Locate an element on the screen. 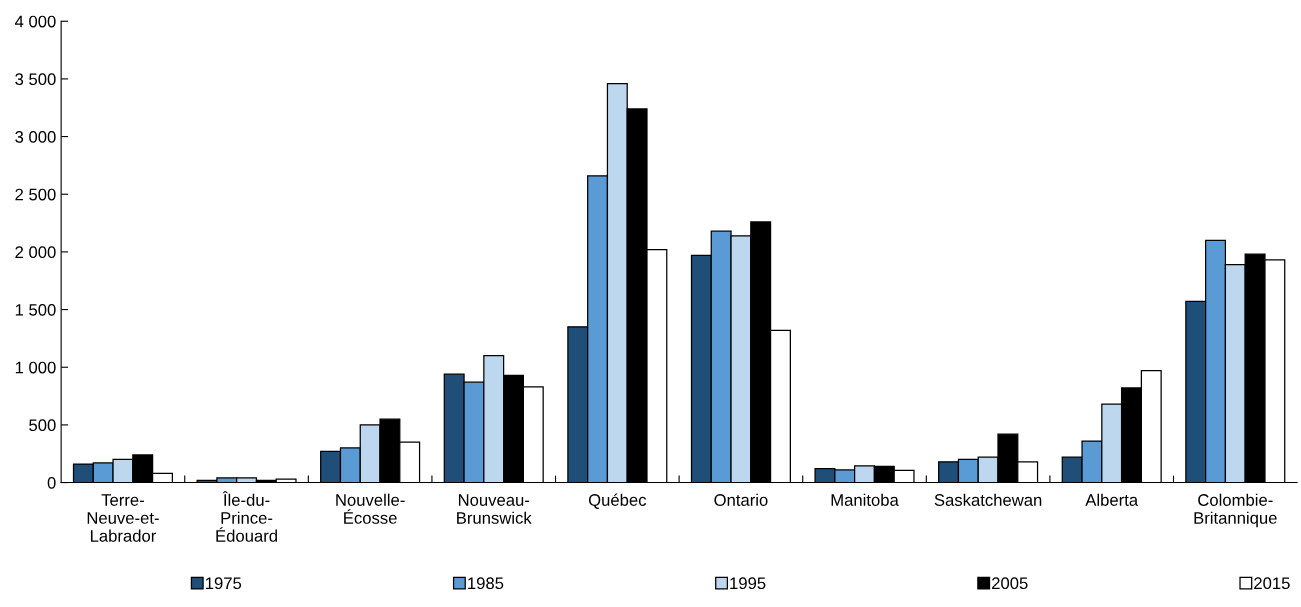 Image resolution: width=1301 pixels, height=607 pixels. legend-label: 1995 is located at coordinates (748, 583).